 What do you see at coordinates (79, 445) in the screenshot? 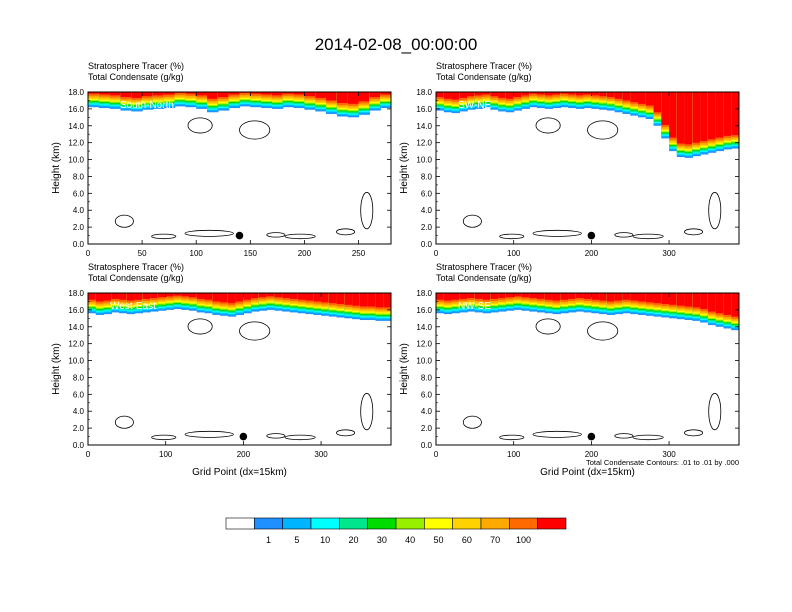
I see `y-tick-label: 0.0` at bounding box center [79, 445].